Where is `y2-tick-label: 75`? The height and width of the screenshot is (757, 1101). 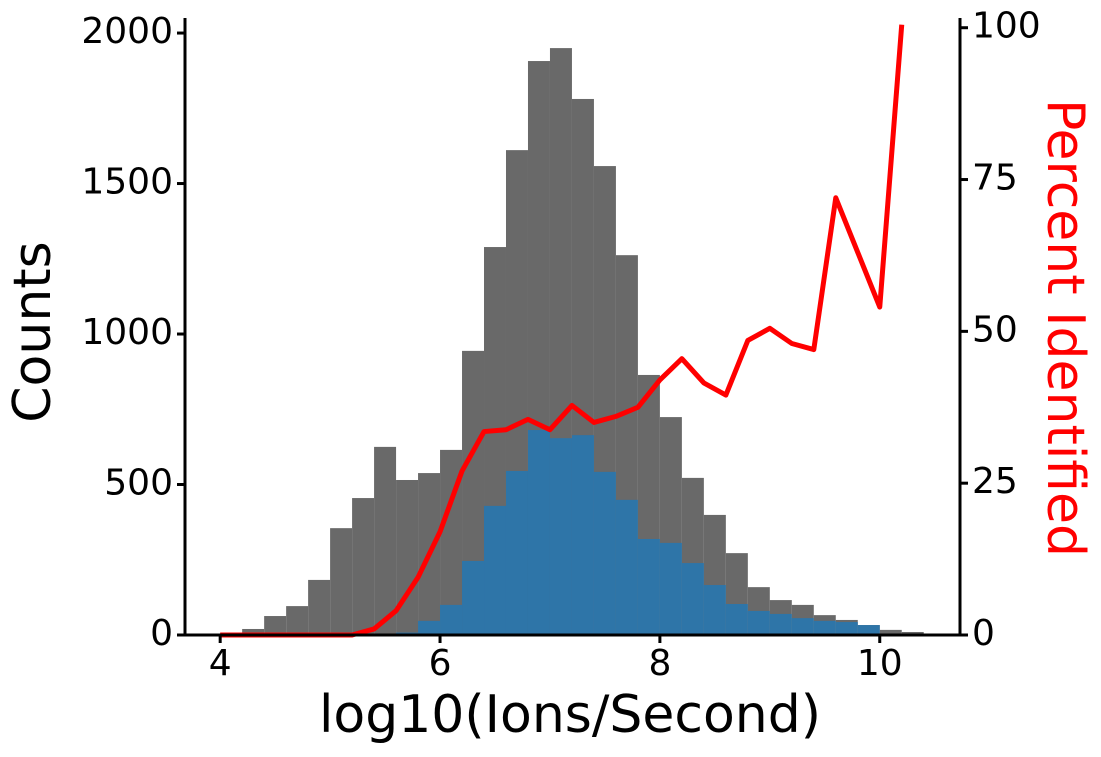
y2-tick-label: 75 is located at coordinates (995, 178).